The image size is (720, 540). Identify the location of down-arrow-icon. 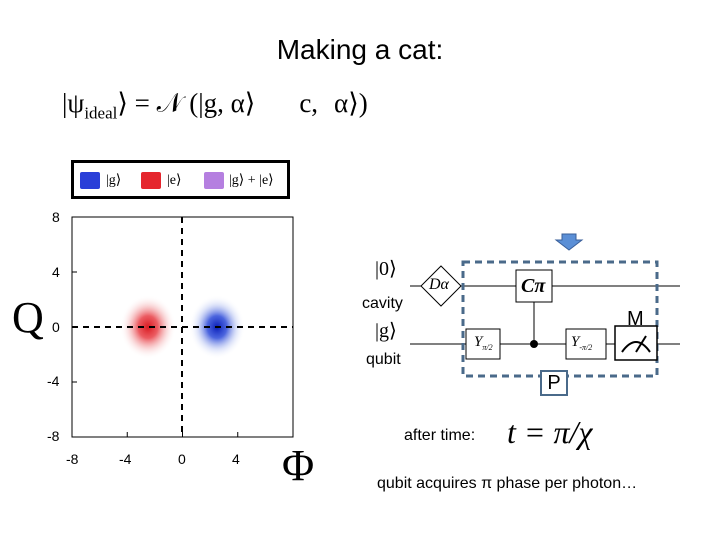
(569, 242).